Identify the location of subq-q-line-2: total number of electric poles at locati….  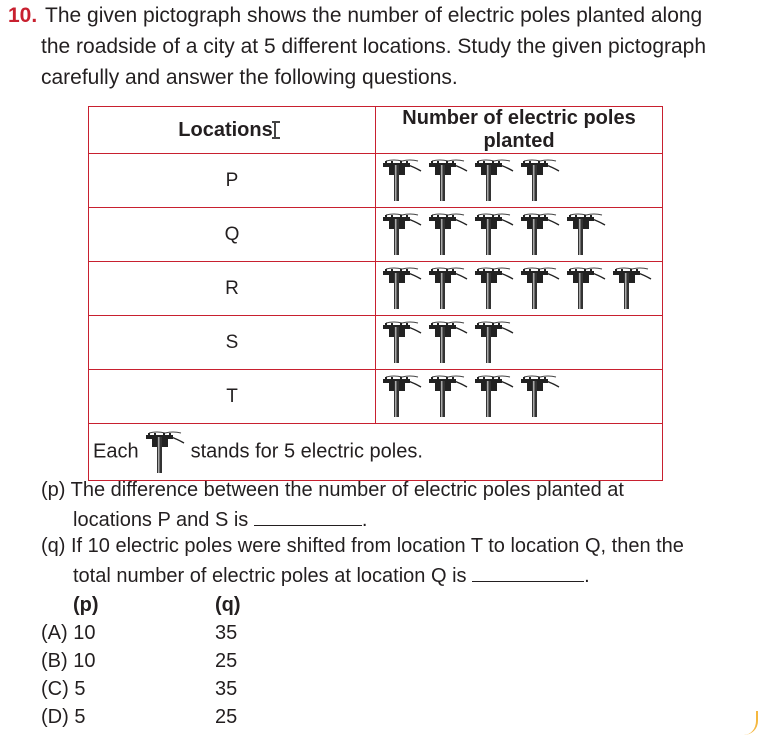
(331, 575).